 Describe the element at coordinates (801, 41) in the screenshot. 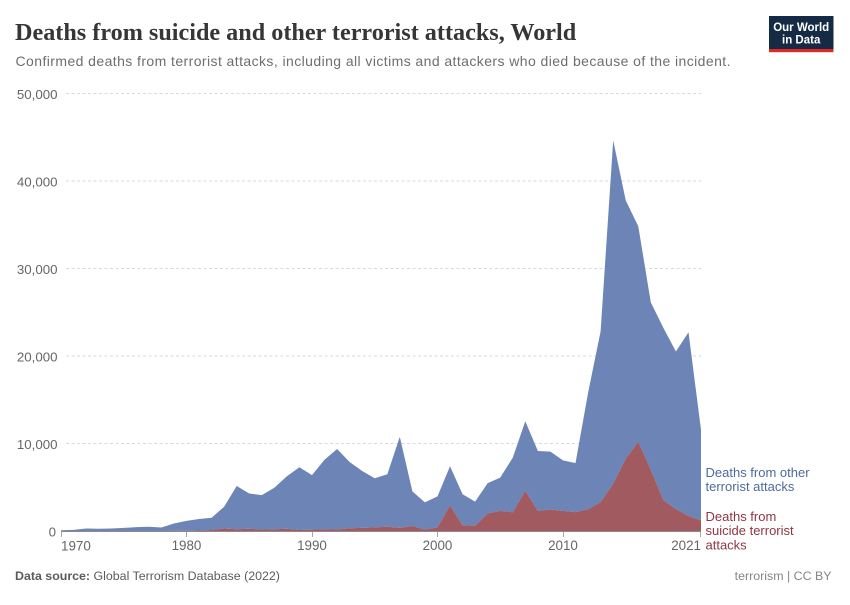

I see `svg-text: in Data` at that location.